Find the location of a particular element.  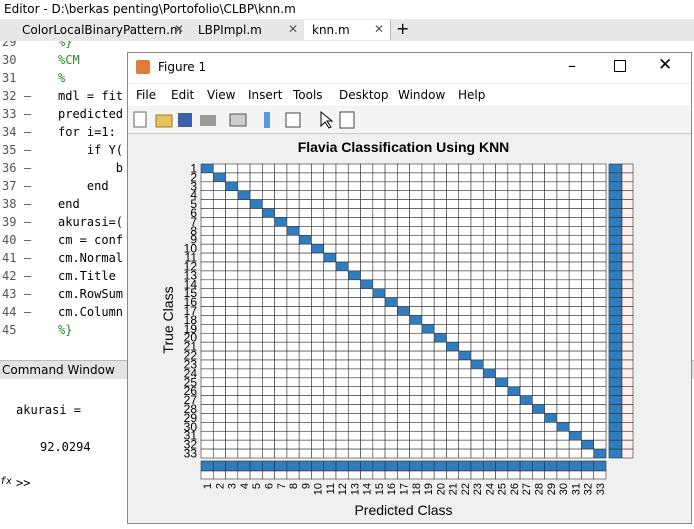

print-icon is located at coordinates (208, 120).